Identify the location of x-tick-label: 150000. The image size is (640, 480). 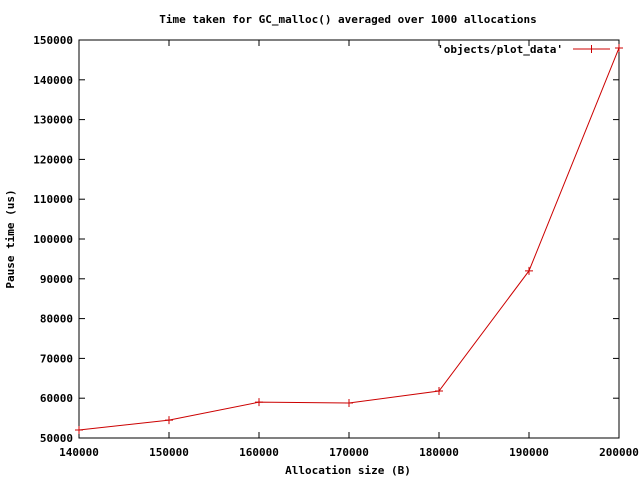
(169, 452).